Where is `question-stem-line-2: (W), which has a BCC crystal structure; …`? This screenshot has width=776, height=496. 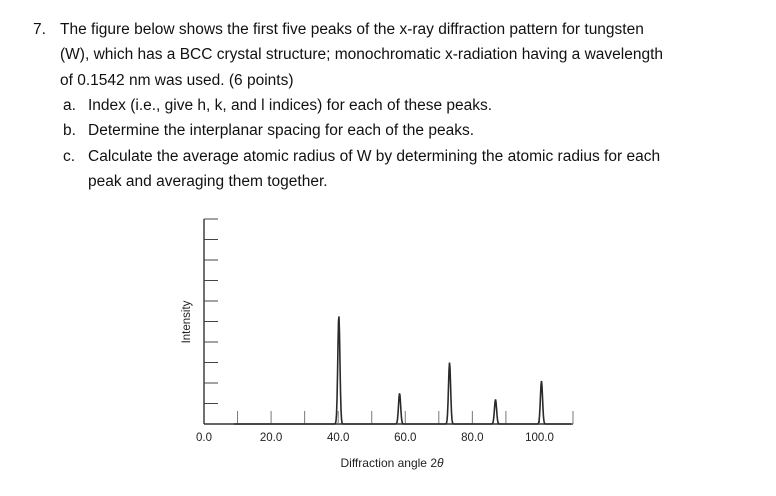 question-stem-line-2: (W), which has a BCC crystal structure; … is located at coordinates (362, 54).